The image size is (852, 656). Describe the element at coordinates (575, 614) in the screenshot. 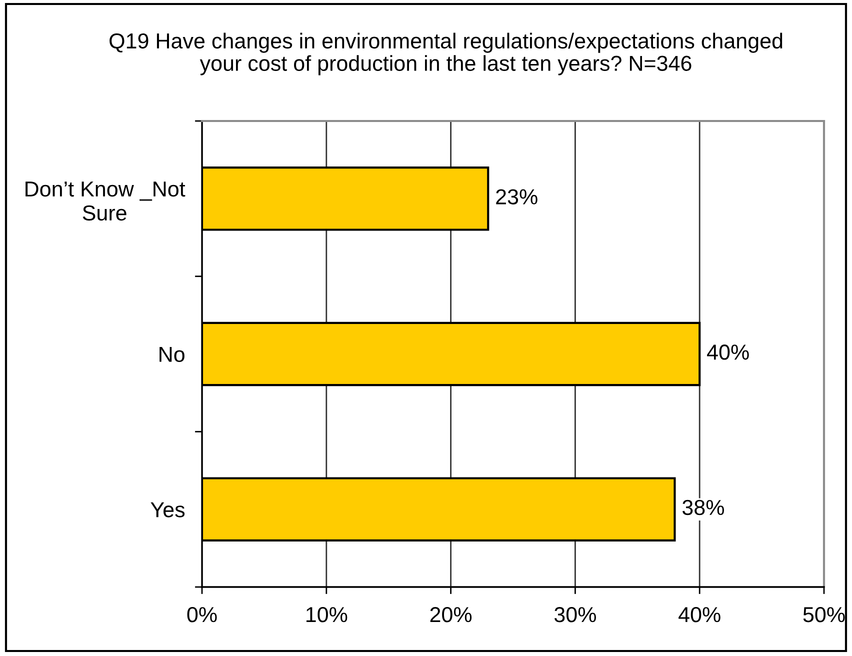

I see `x-tick-label: 30%` at that location.